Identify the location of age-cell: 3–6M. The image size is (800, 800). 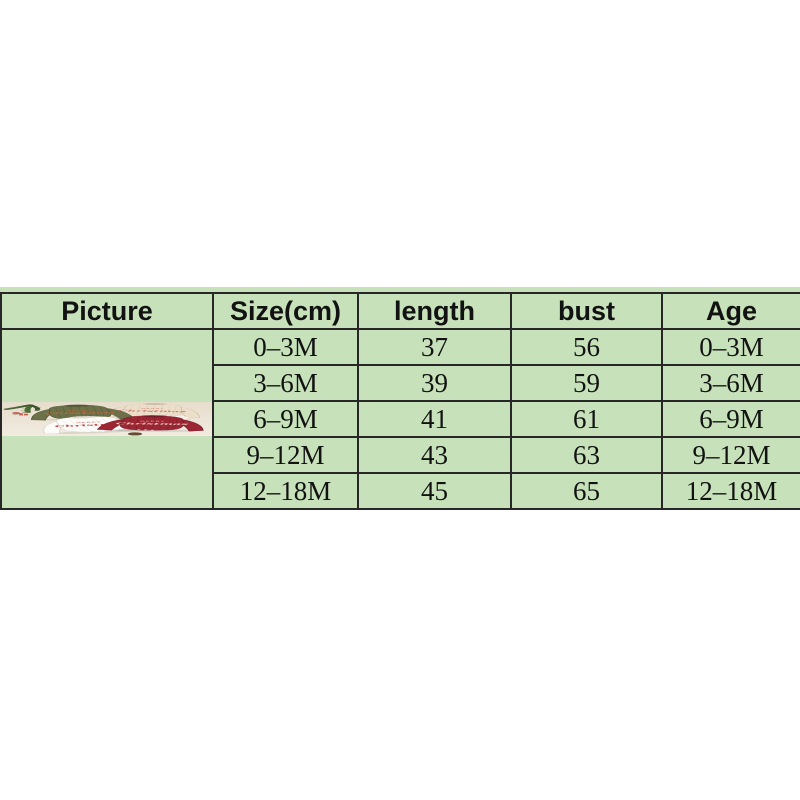
(730, 383).